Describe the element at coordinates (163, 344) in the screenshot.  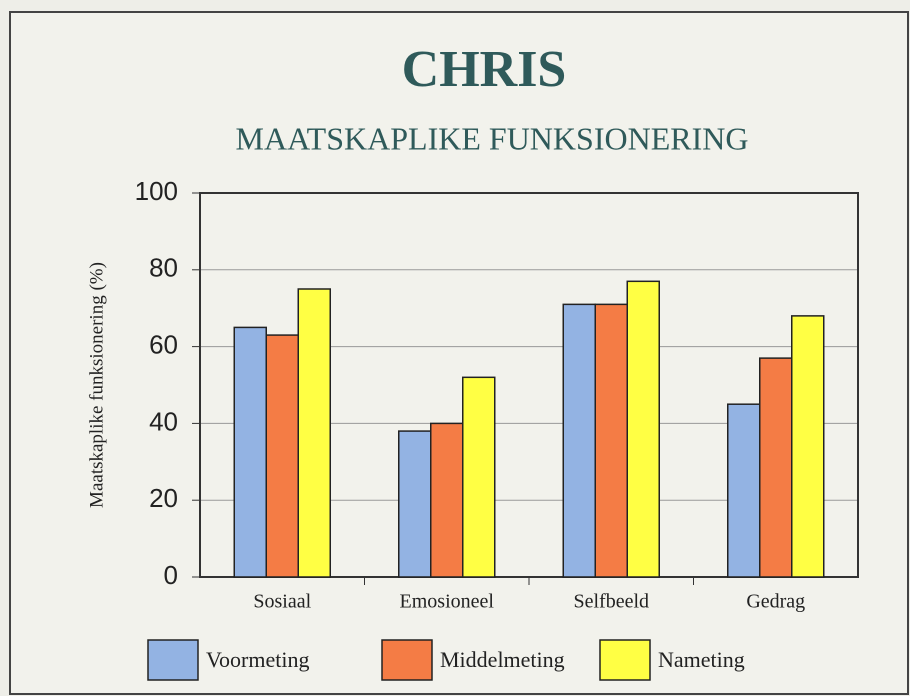
I see `y-tick-label: 60` at that location.